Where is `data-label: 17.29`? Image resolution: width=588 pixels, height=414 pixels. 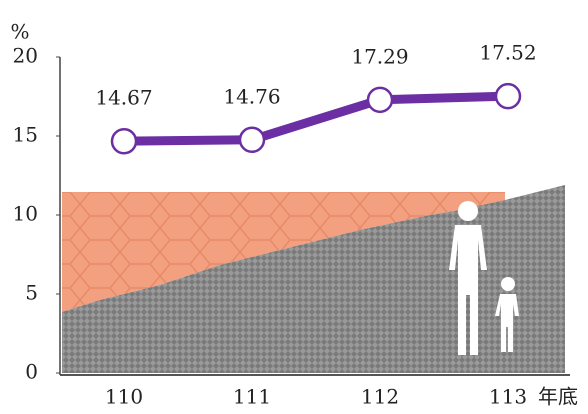
data-label: 17.29 is located at coordinates (379, 56).